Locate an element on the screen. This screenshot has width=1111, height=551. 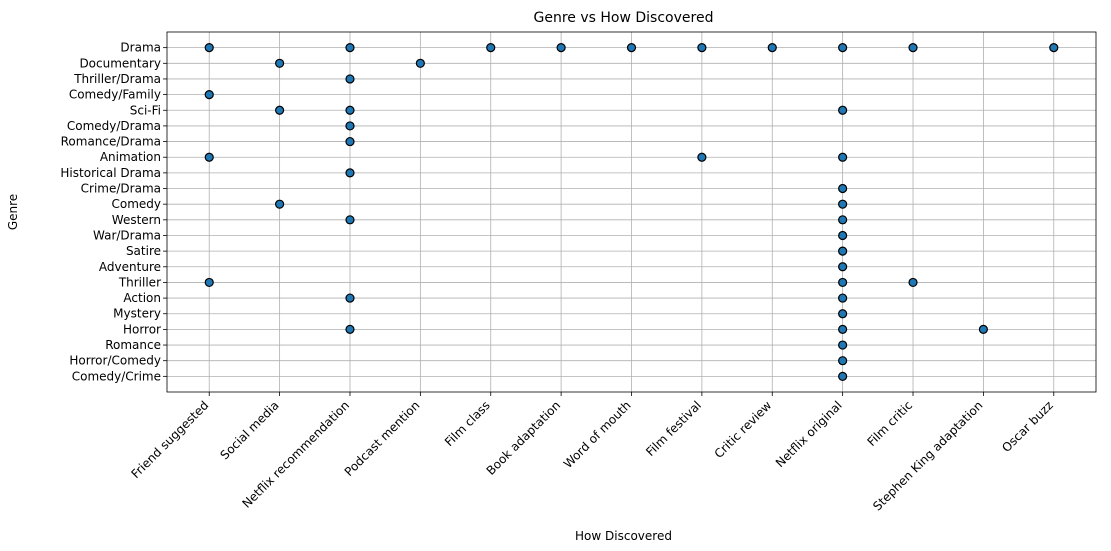
y-tick-label: Drama is located at coordinates (140, 48).